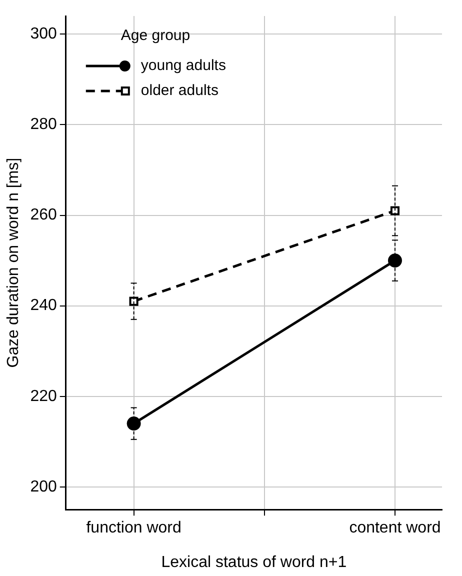 Image resolution: width=462 pixels, height=576 pixels. Describe the element at coordinates (43, 125) in the screenshot. I see `y-tick-label: 280` at that location.